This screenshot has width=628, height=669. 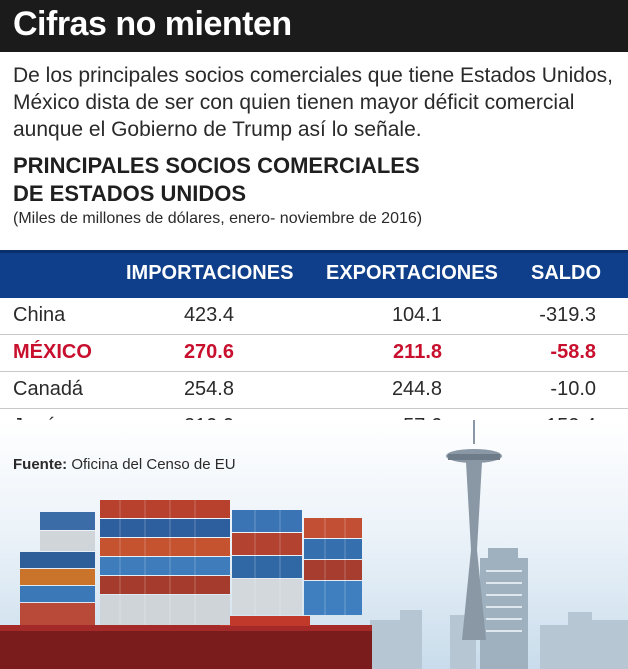 I want to click on source-label: Fuente:, so click(x=40, y=464).